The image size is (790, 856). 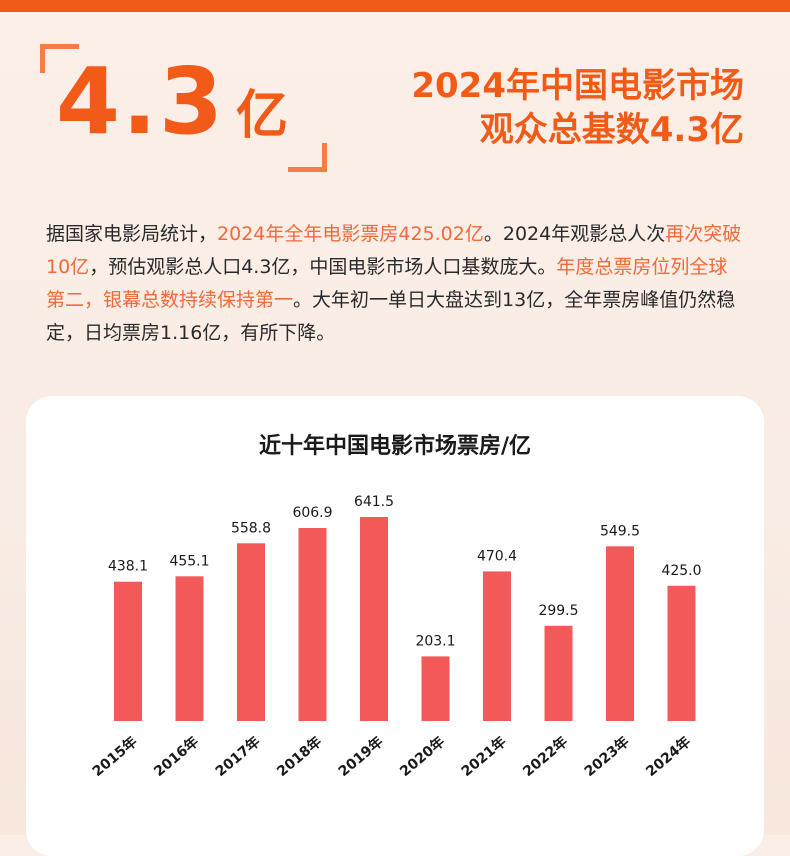 I want to click on bar-2022年, so click(x=558, y=673).